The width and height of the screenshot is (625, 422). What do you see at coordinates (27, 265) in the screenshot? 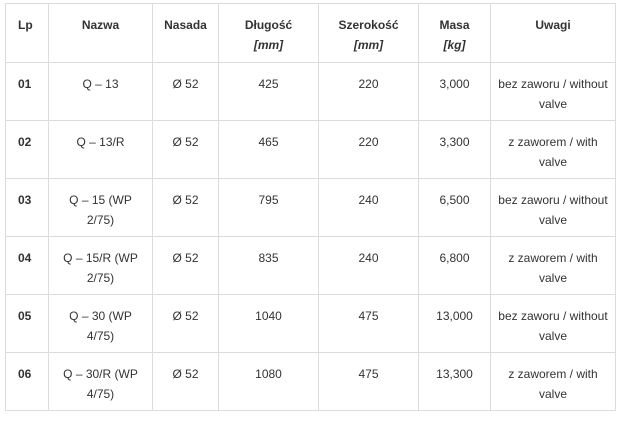
I see `table-cell: 04` at bounding box center [27, 265].